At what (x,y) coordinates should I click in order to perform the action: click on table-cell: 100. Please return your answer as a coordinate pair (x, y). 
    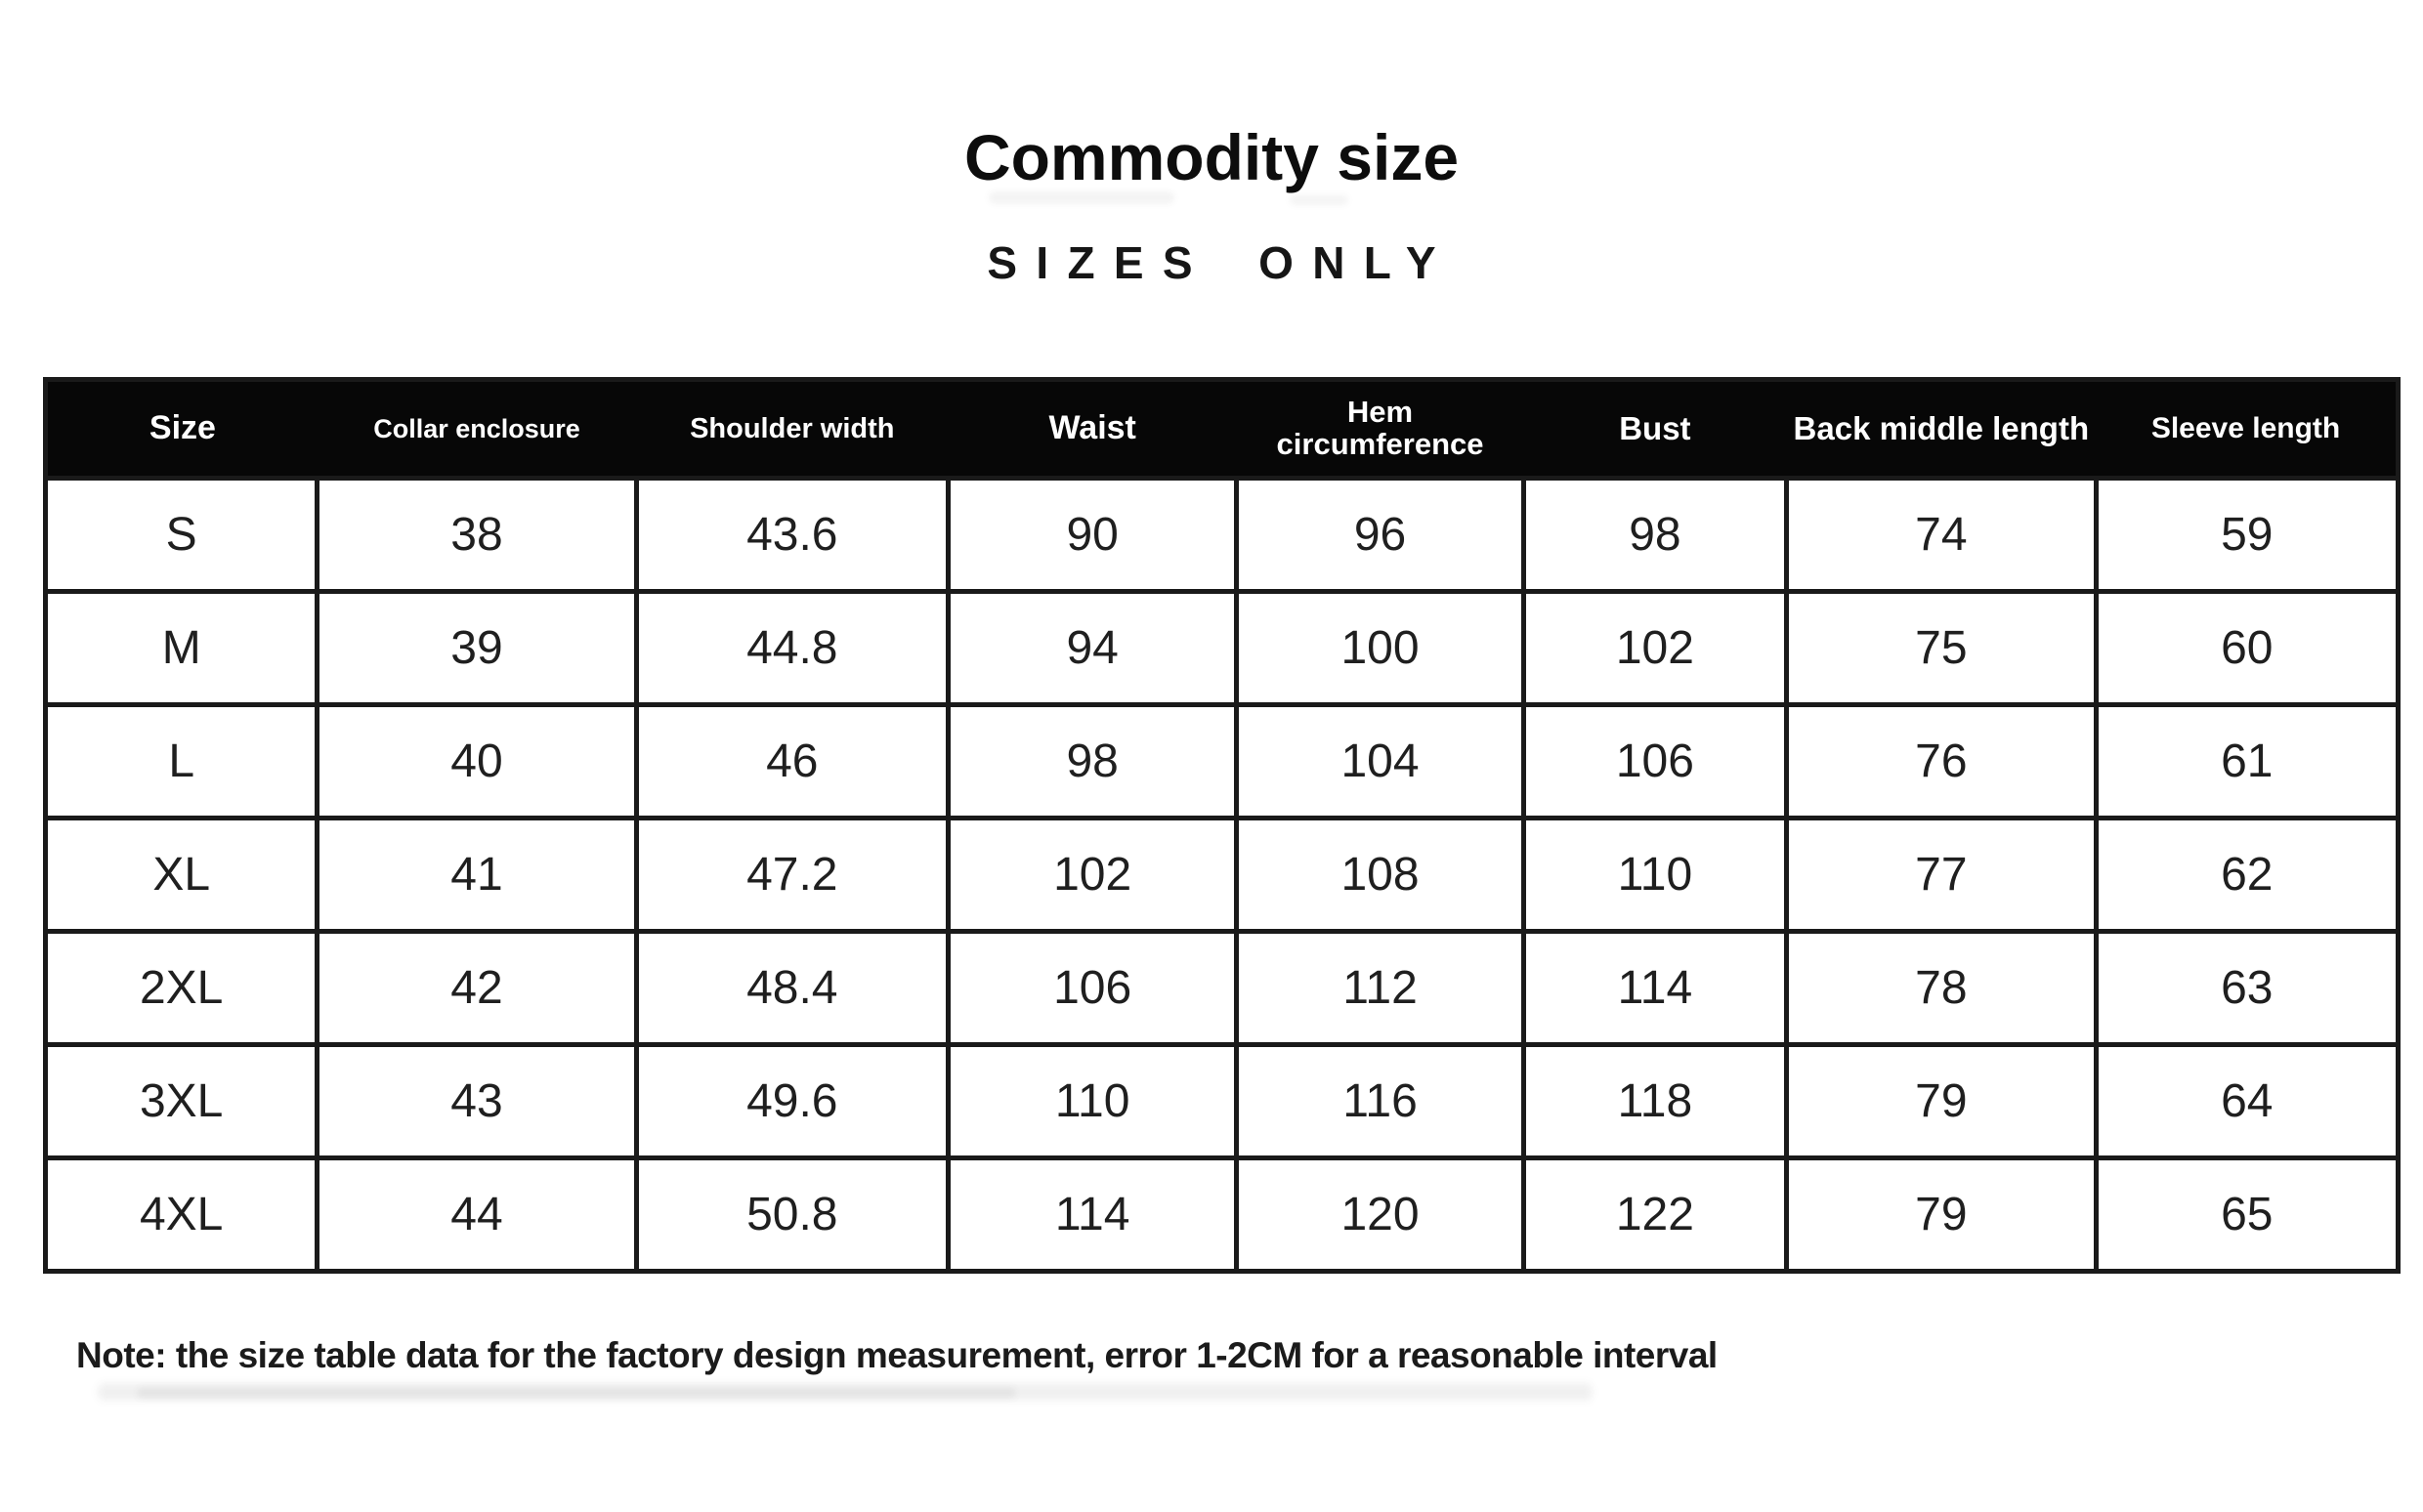
    Looking at the image, I should click on (1380, 648).